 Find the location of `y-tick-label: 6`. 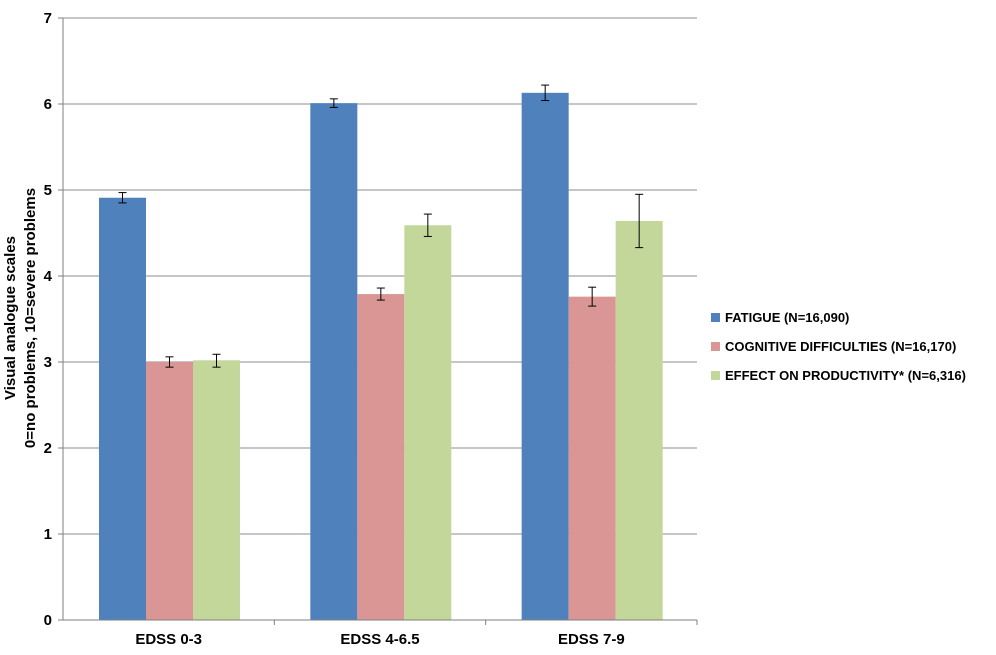

y-tick-label: 6 is located at coordinates (48, 104).